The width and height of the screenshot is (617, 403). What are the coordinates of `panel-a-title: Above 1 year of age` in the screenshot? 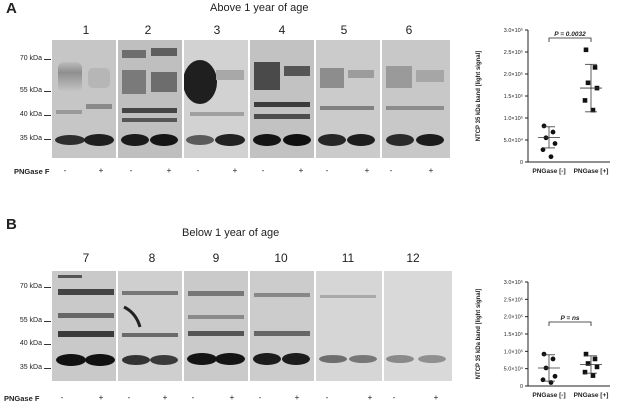 It's located at (259, 8).